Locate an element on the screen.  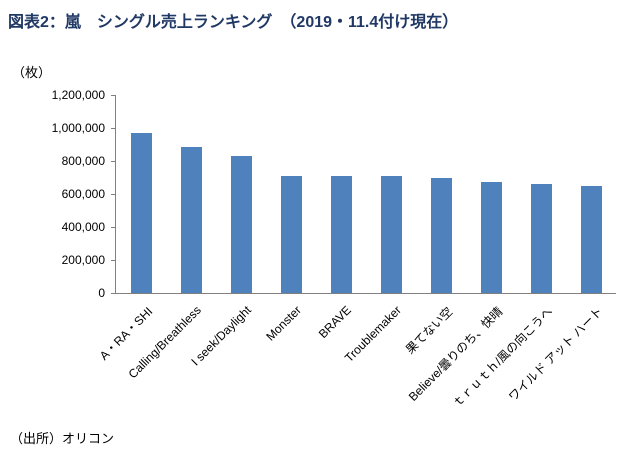
y-tick-label: 0 is located at coordinates (101, 293).